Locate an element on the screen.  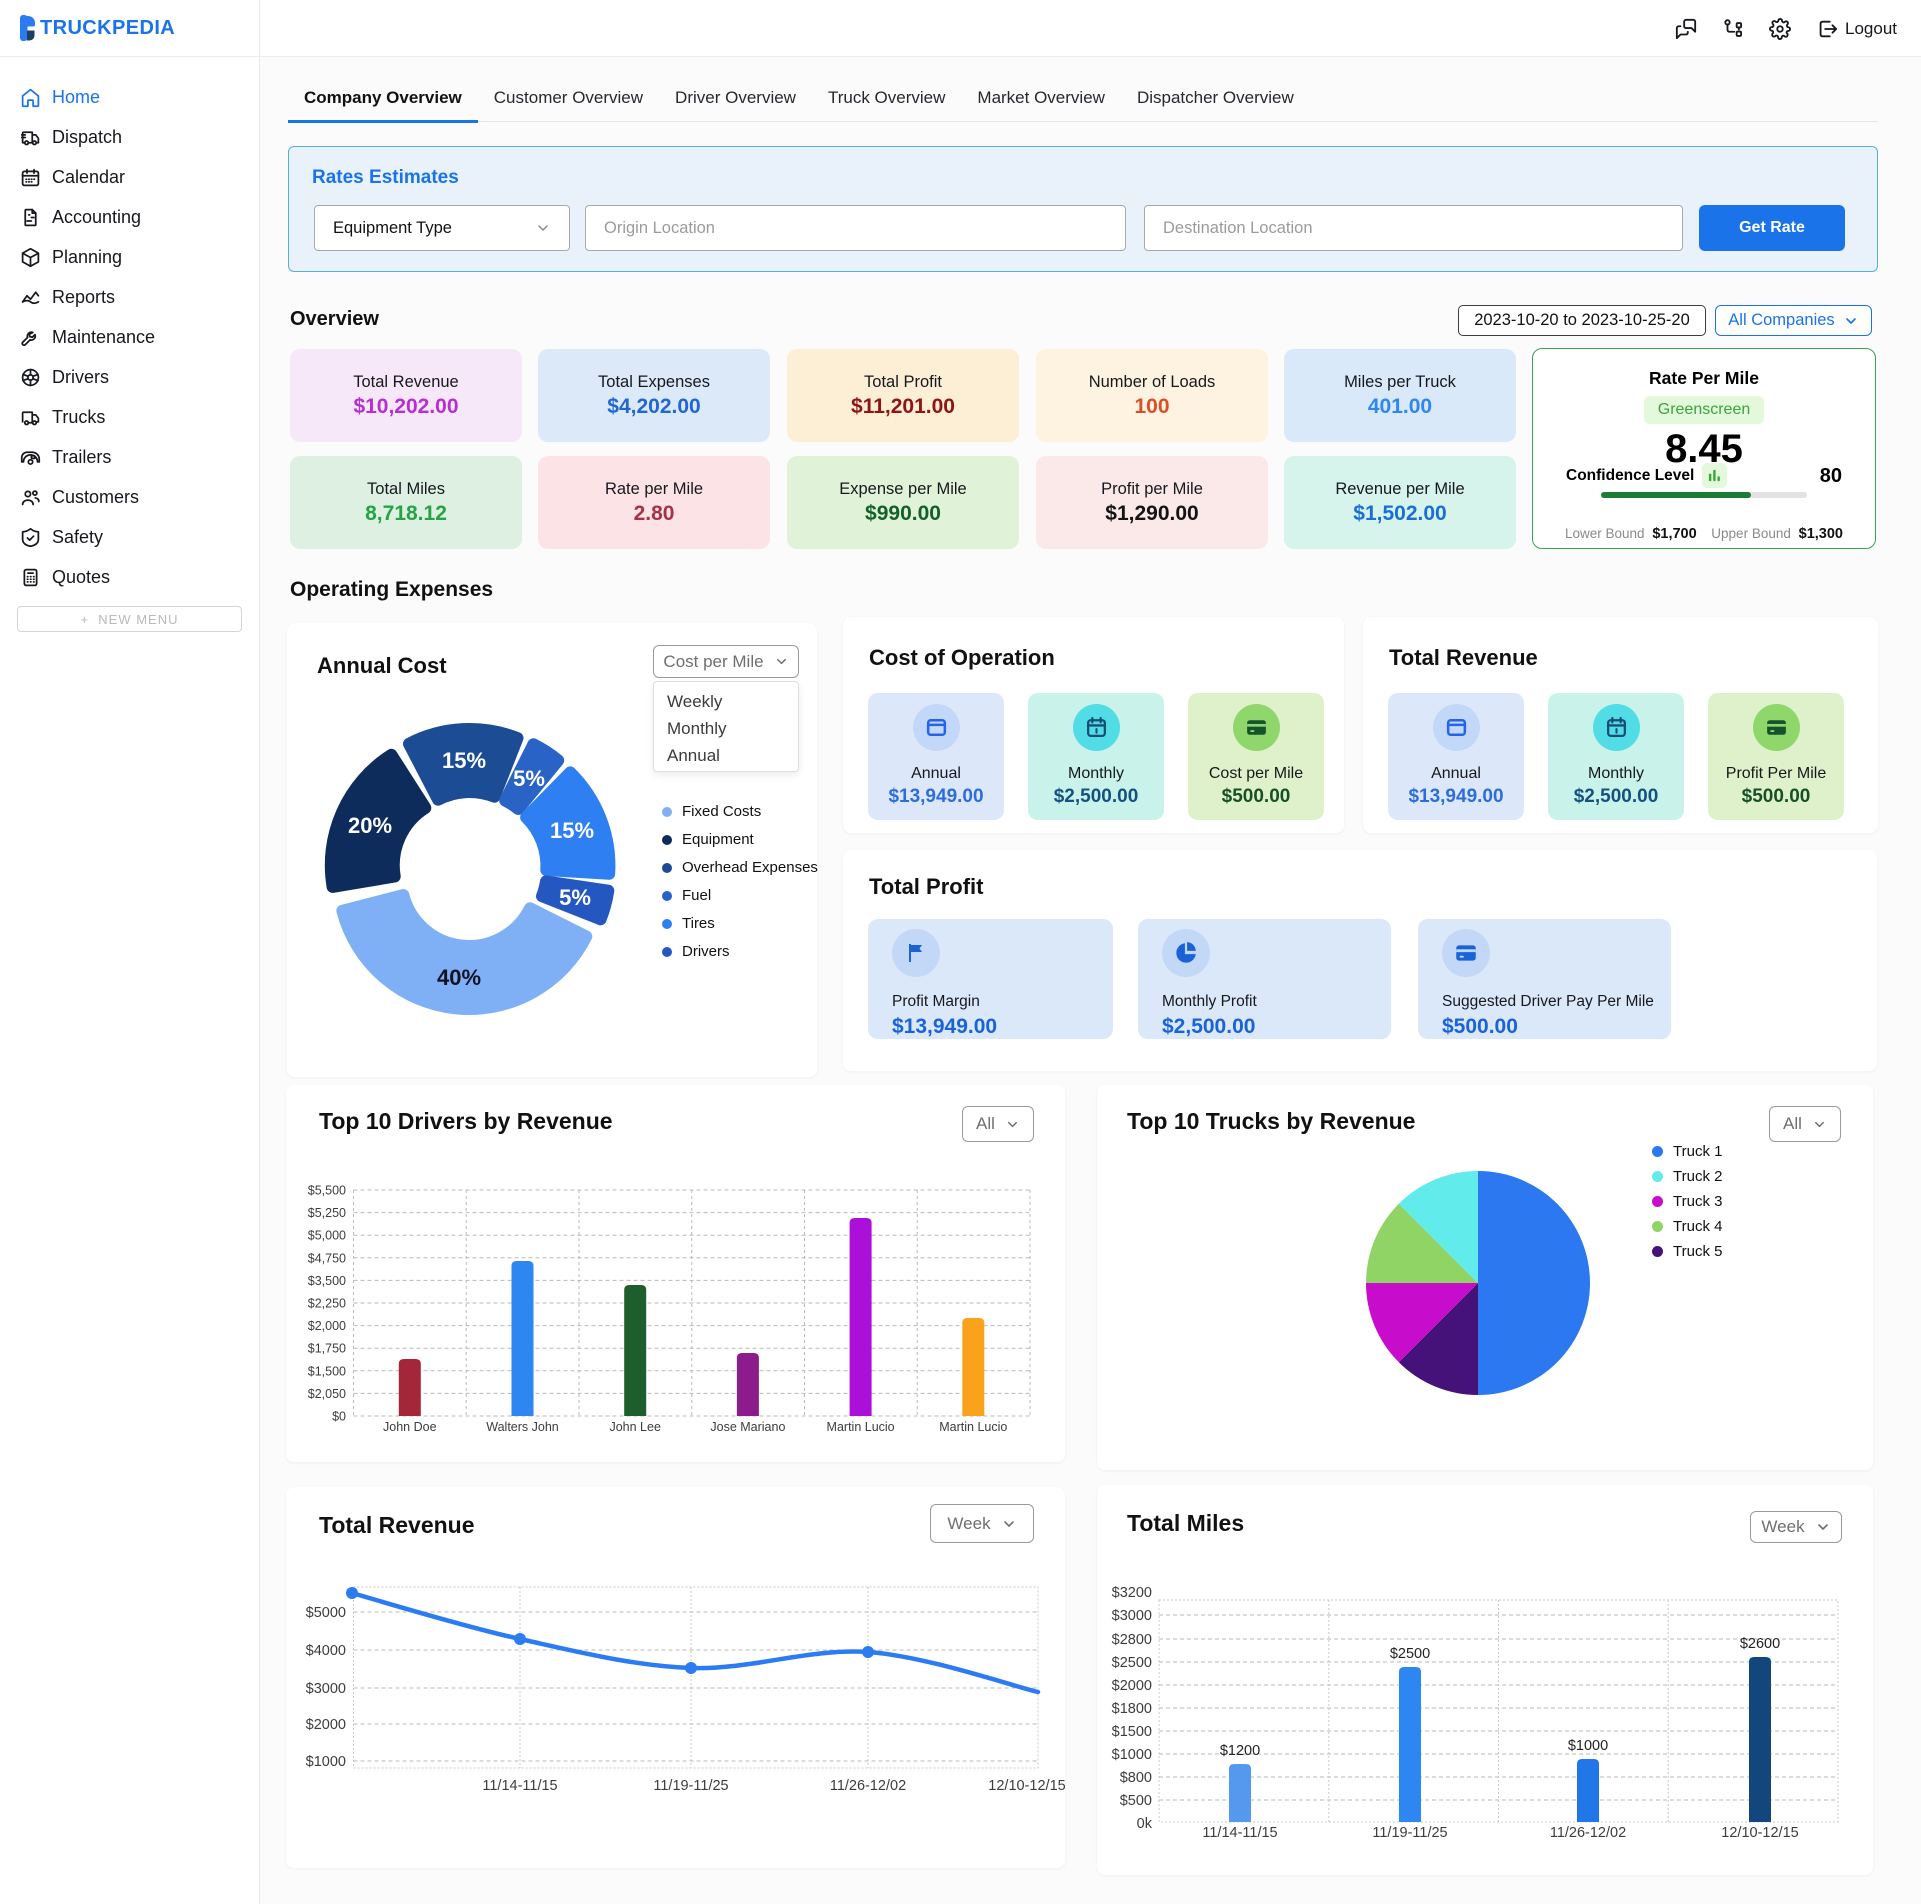
svg-text: $2,050 is located at coordinates (327, 1394).